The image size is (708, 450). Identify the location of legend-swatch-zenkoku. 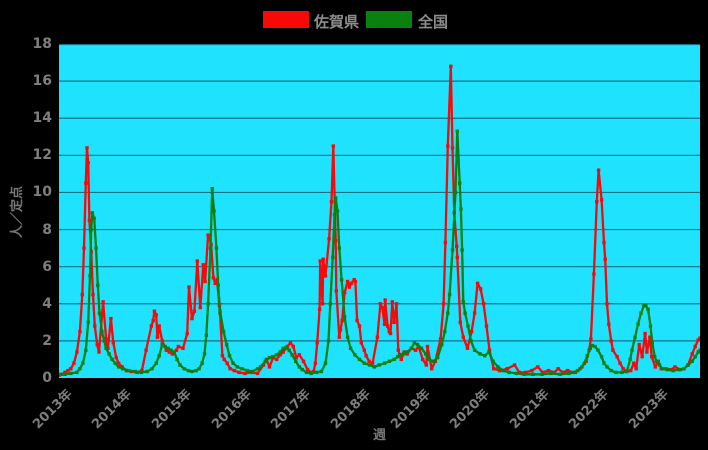
(389, 19).